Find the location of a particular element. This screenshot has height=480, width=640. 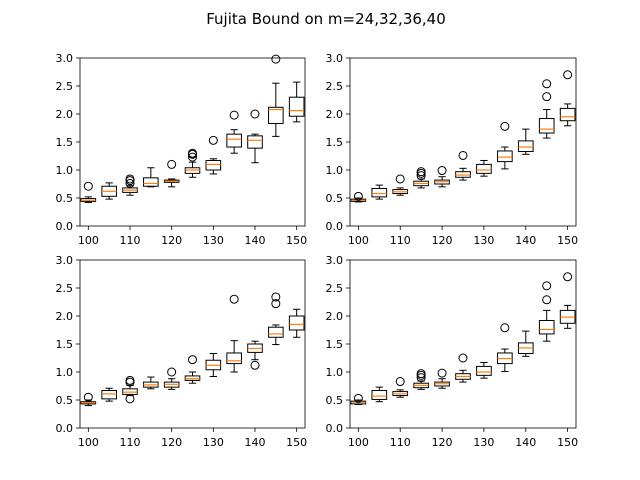

y-tick-label: 1.5 is located at coordinates (335, 344).